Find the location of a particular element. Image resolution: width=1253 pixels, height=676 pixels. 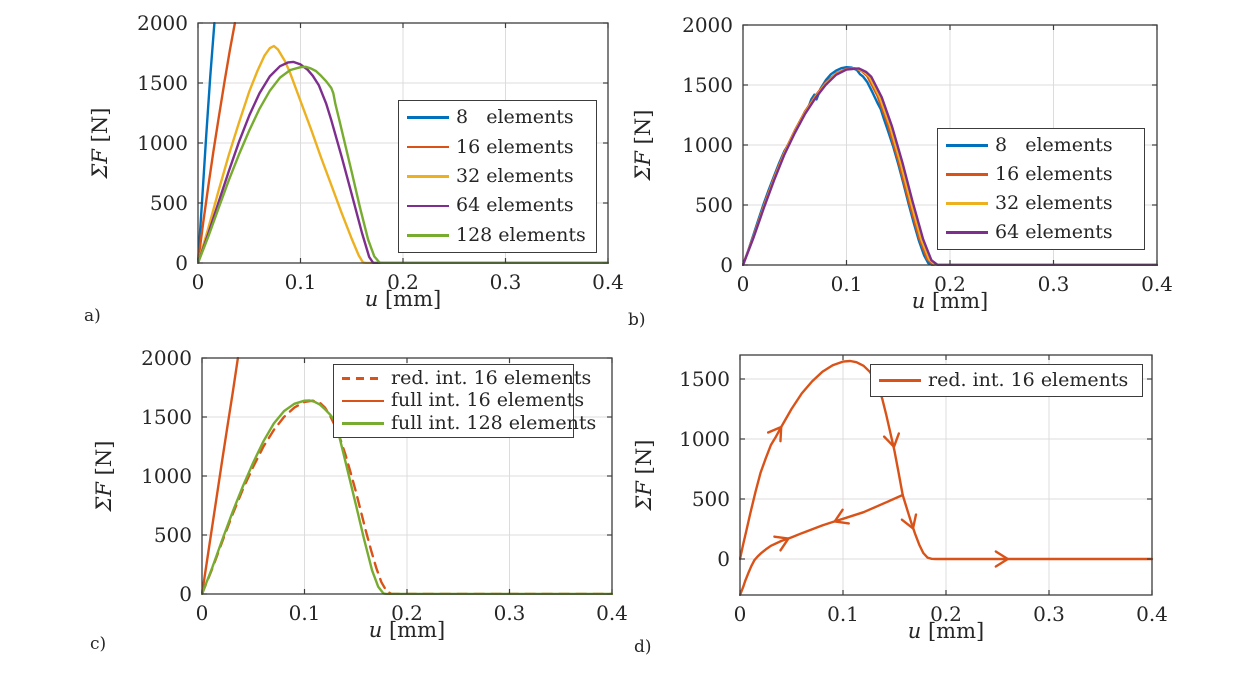

series-128-elements is located at coordinates (403, 164).